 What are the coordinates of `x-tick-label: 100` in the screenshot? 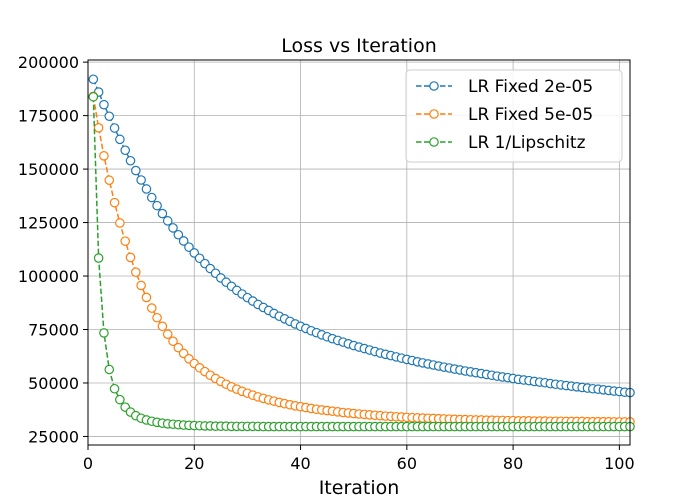 It's located at (619, 463).